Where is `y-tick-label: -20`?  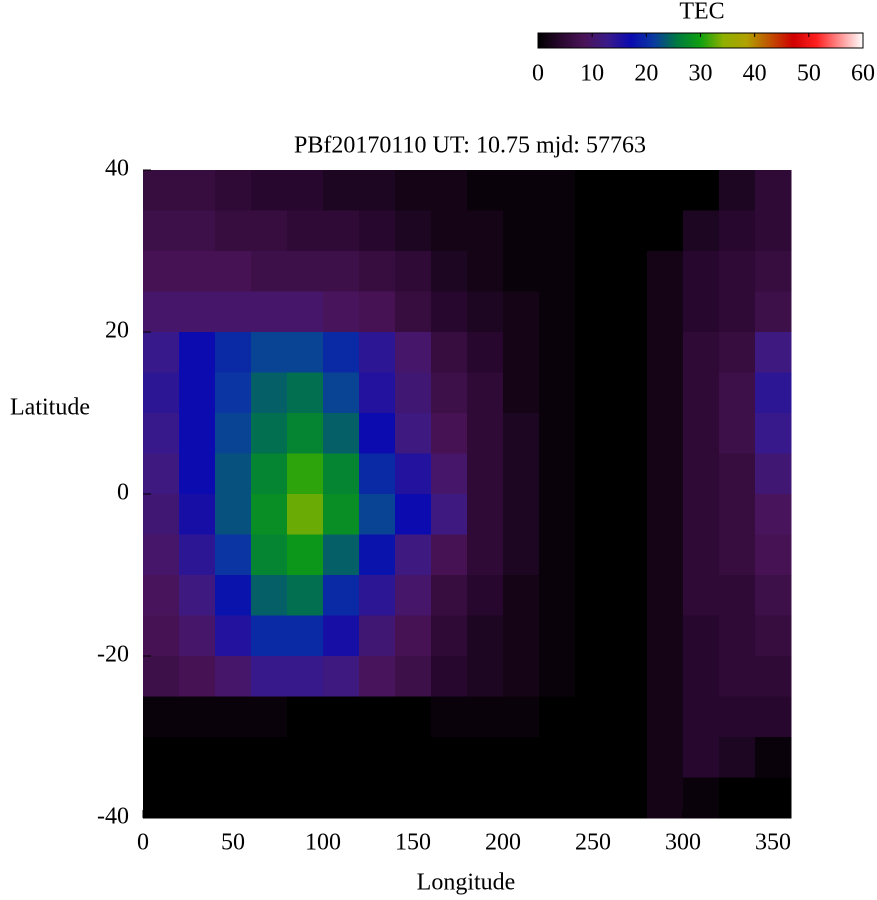 y-tick-label: -20 is located at coordinates (113, 655).